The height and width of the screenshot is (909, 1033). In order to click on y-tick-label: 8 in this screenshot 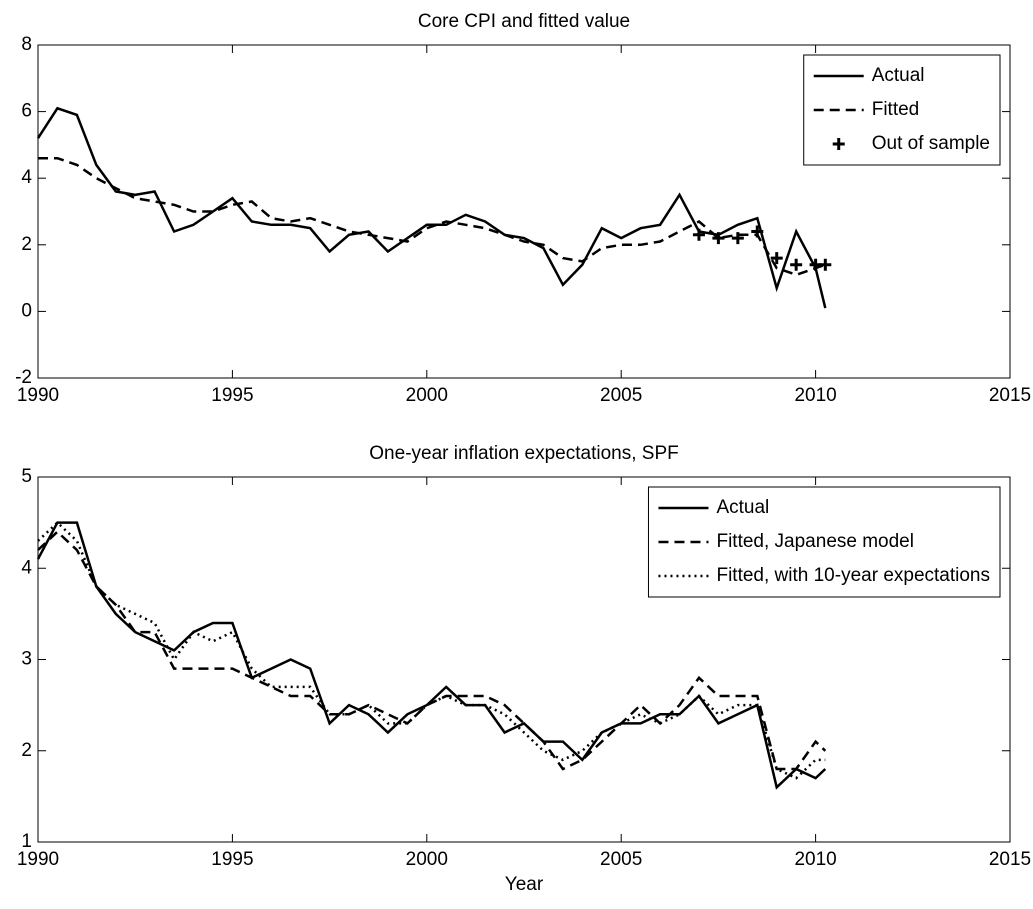, I will do `click(26, 44)`.